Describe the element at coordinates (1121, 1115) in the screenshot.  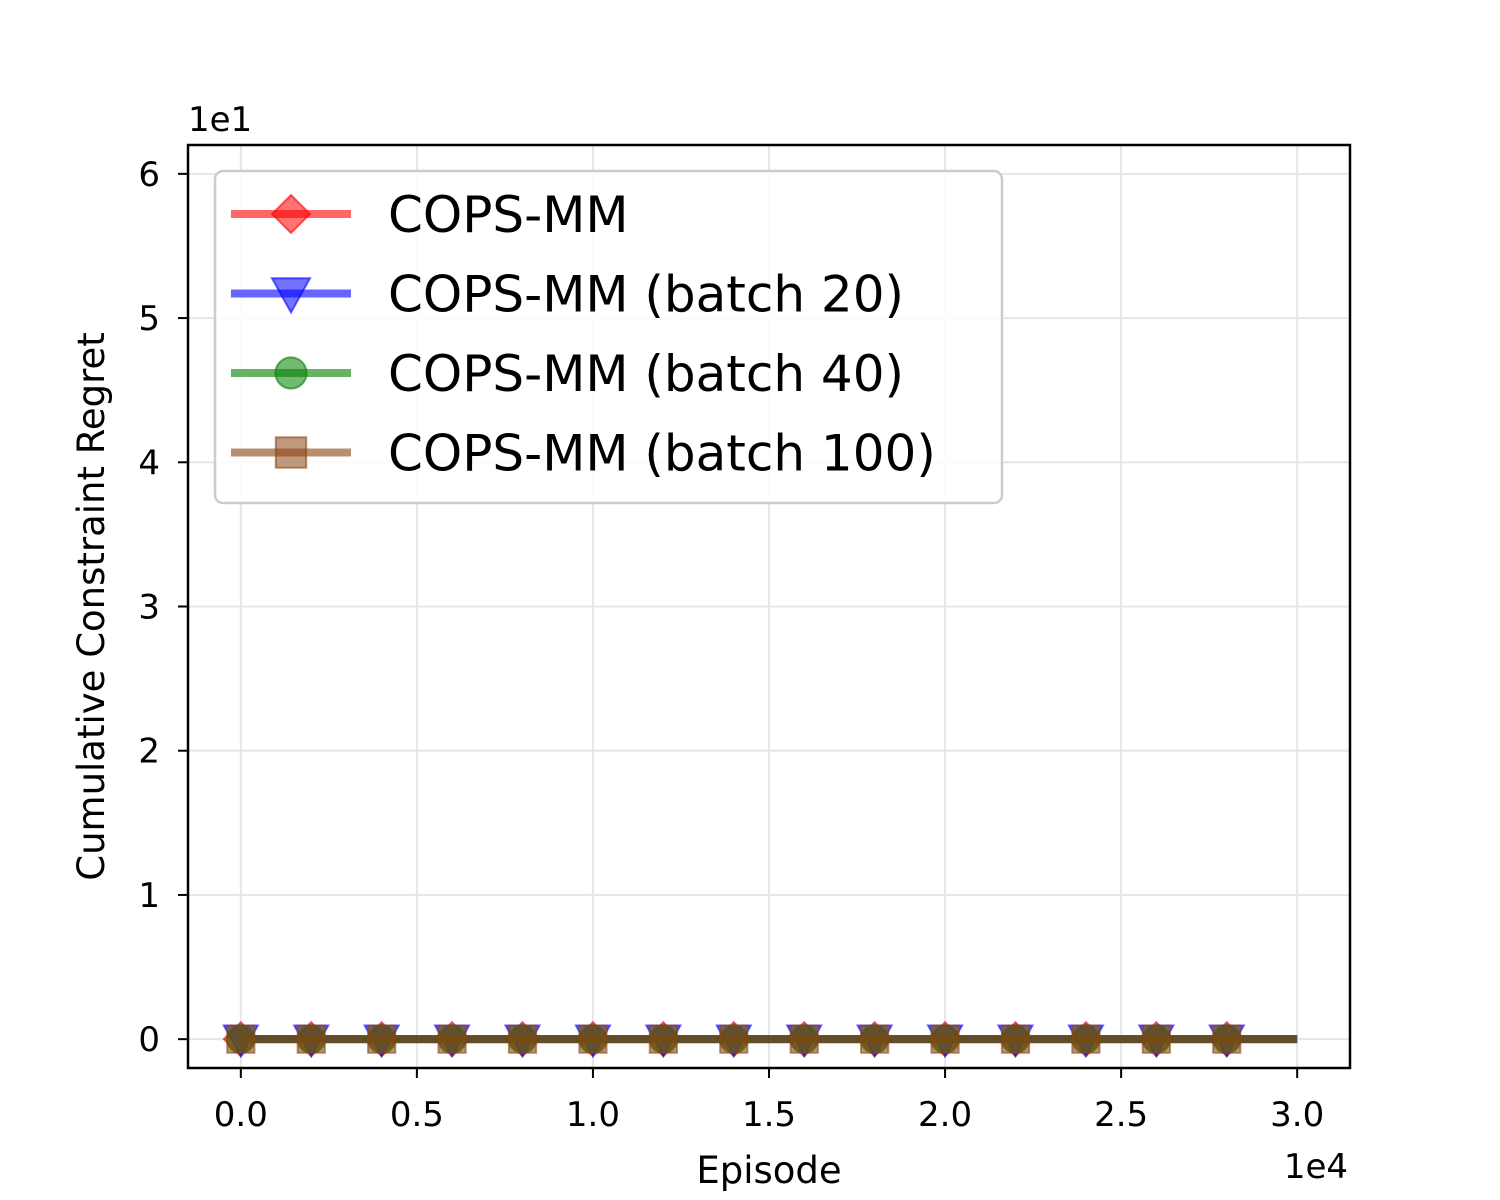
I see `x-tick-label: 2.5` at that location.